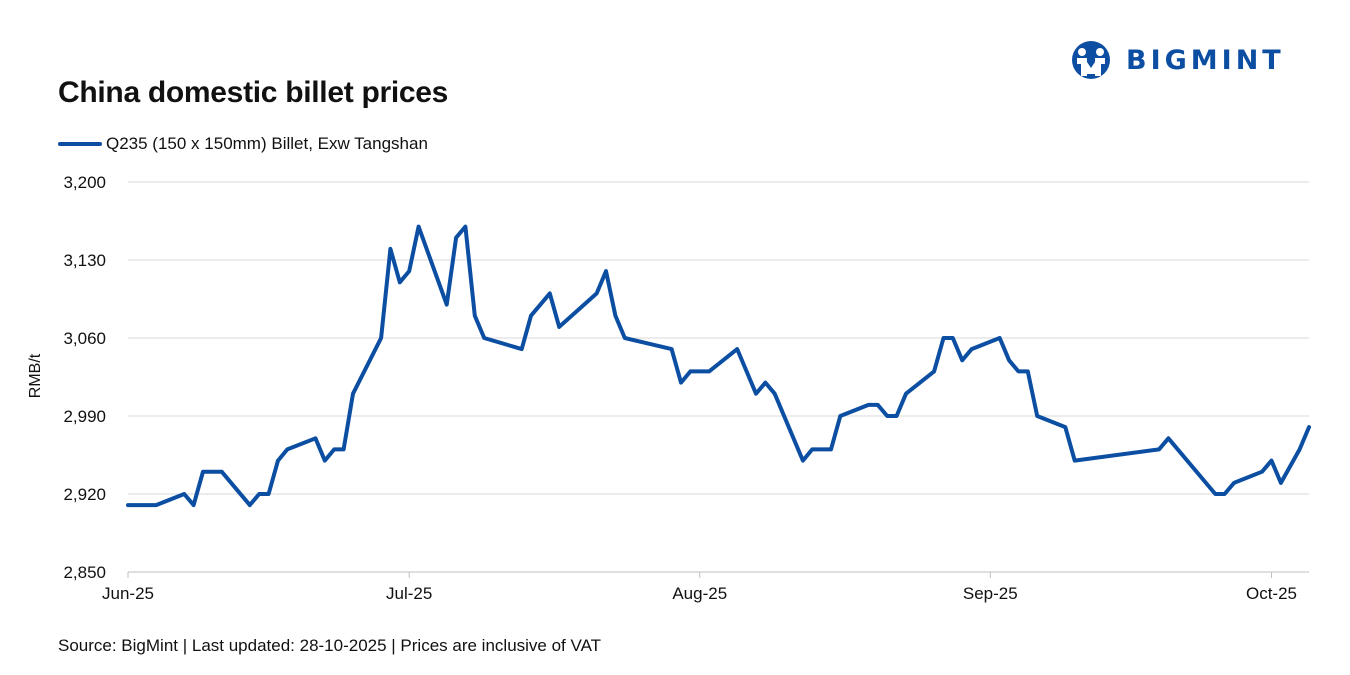 This screenshot has width=1350, height=675. What do you see at coordinates (84, 182) in the screenshot?
I see `y-tick-label: 3,200` at bounding box center [84, 182].